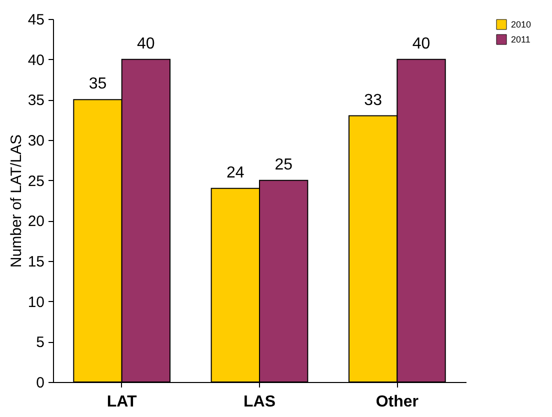 Image resolution: width=552 pixels, height=417 pixels. I want to click on y-tick-label: 20, so click(36, 221).